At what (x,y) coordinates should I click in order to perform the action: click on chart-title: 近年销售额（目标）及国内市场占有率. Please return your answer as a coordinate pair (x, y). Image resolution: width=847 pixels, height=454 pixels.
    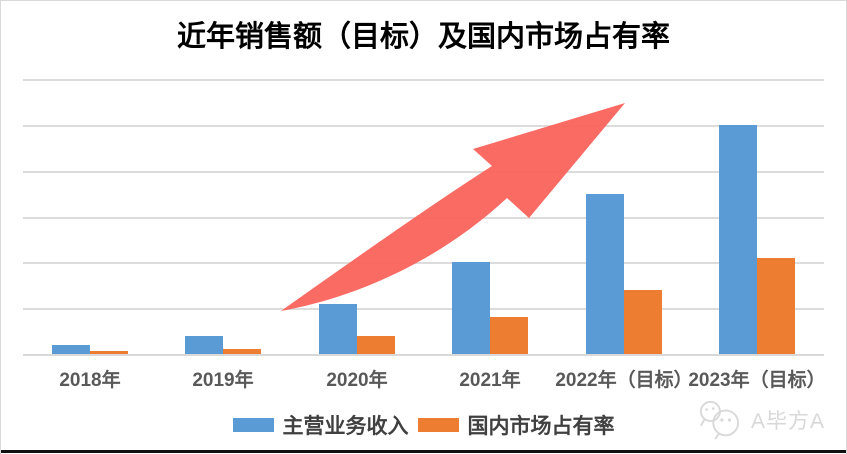
    Looking at the image, I should click on (423, 37).